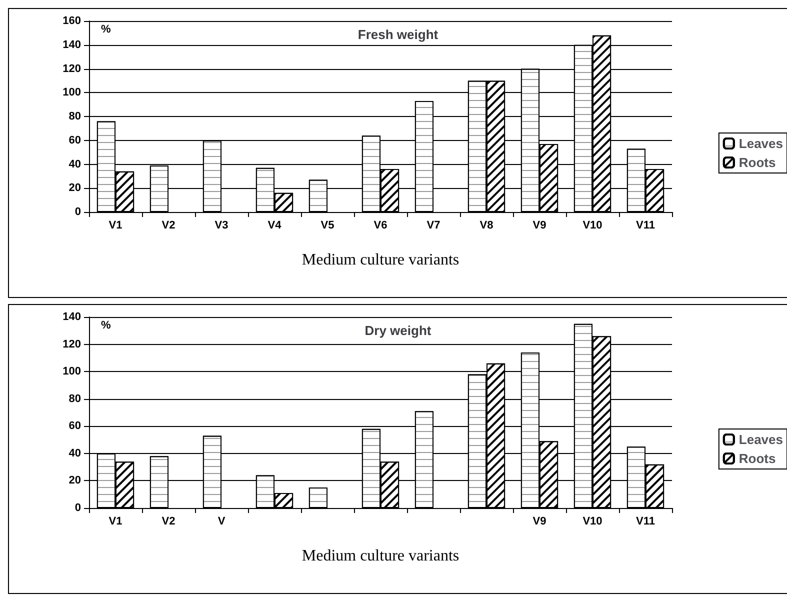 This screenshot has height=599, width=787. I want to click on x-tick-label: V, so click(222, 522).